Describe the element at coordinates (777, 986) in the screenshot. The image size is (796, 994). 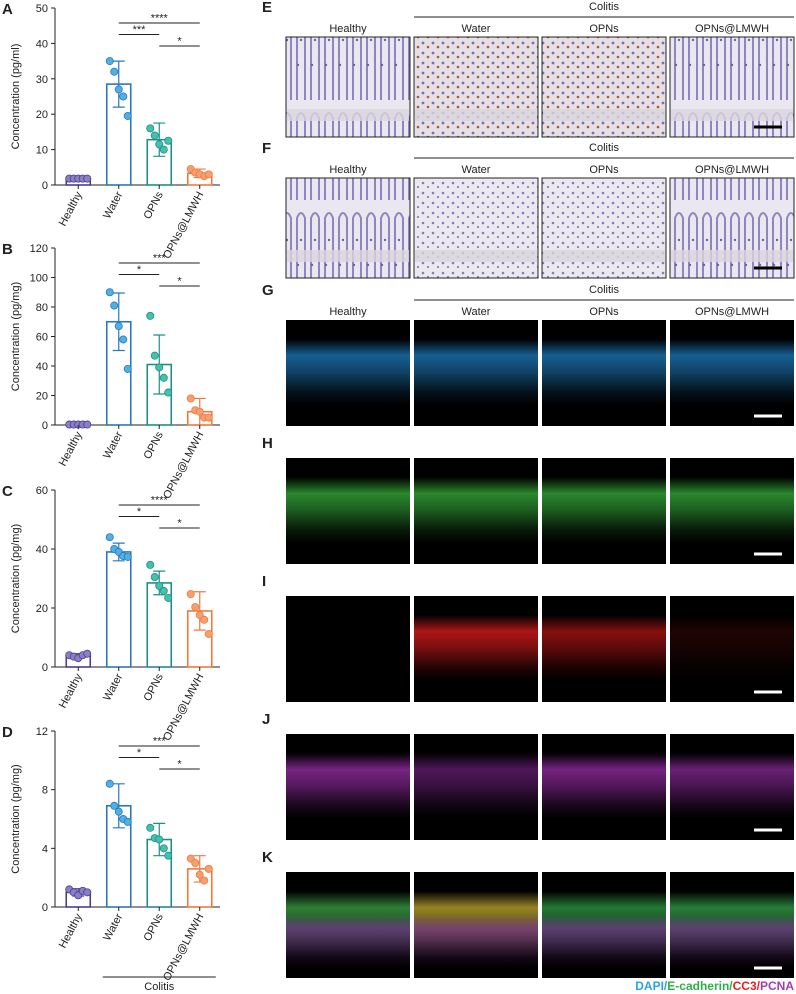
I see `legend-entry: PCNA` at that location.